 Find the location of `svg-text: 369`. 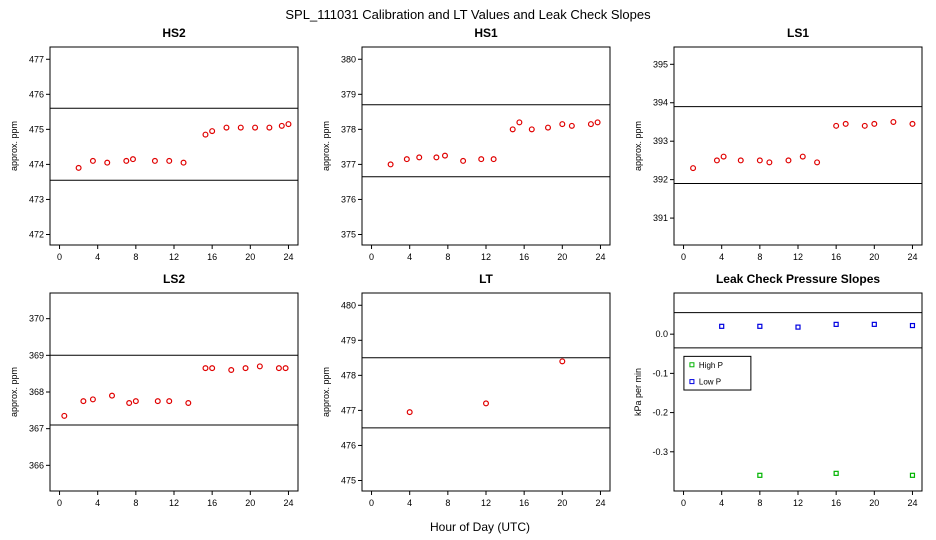

svg-text: 369 is located at coordinates (36, 355).